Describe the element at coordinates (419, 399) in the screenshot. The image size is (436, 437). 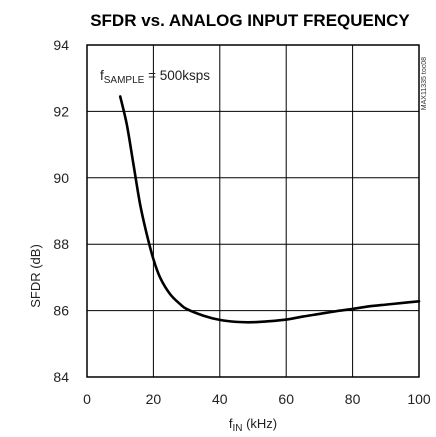
I see `x-tick-label: 100` at that location.